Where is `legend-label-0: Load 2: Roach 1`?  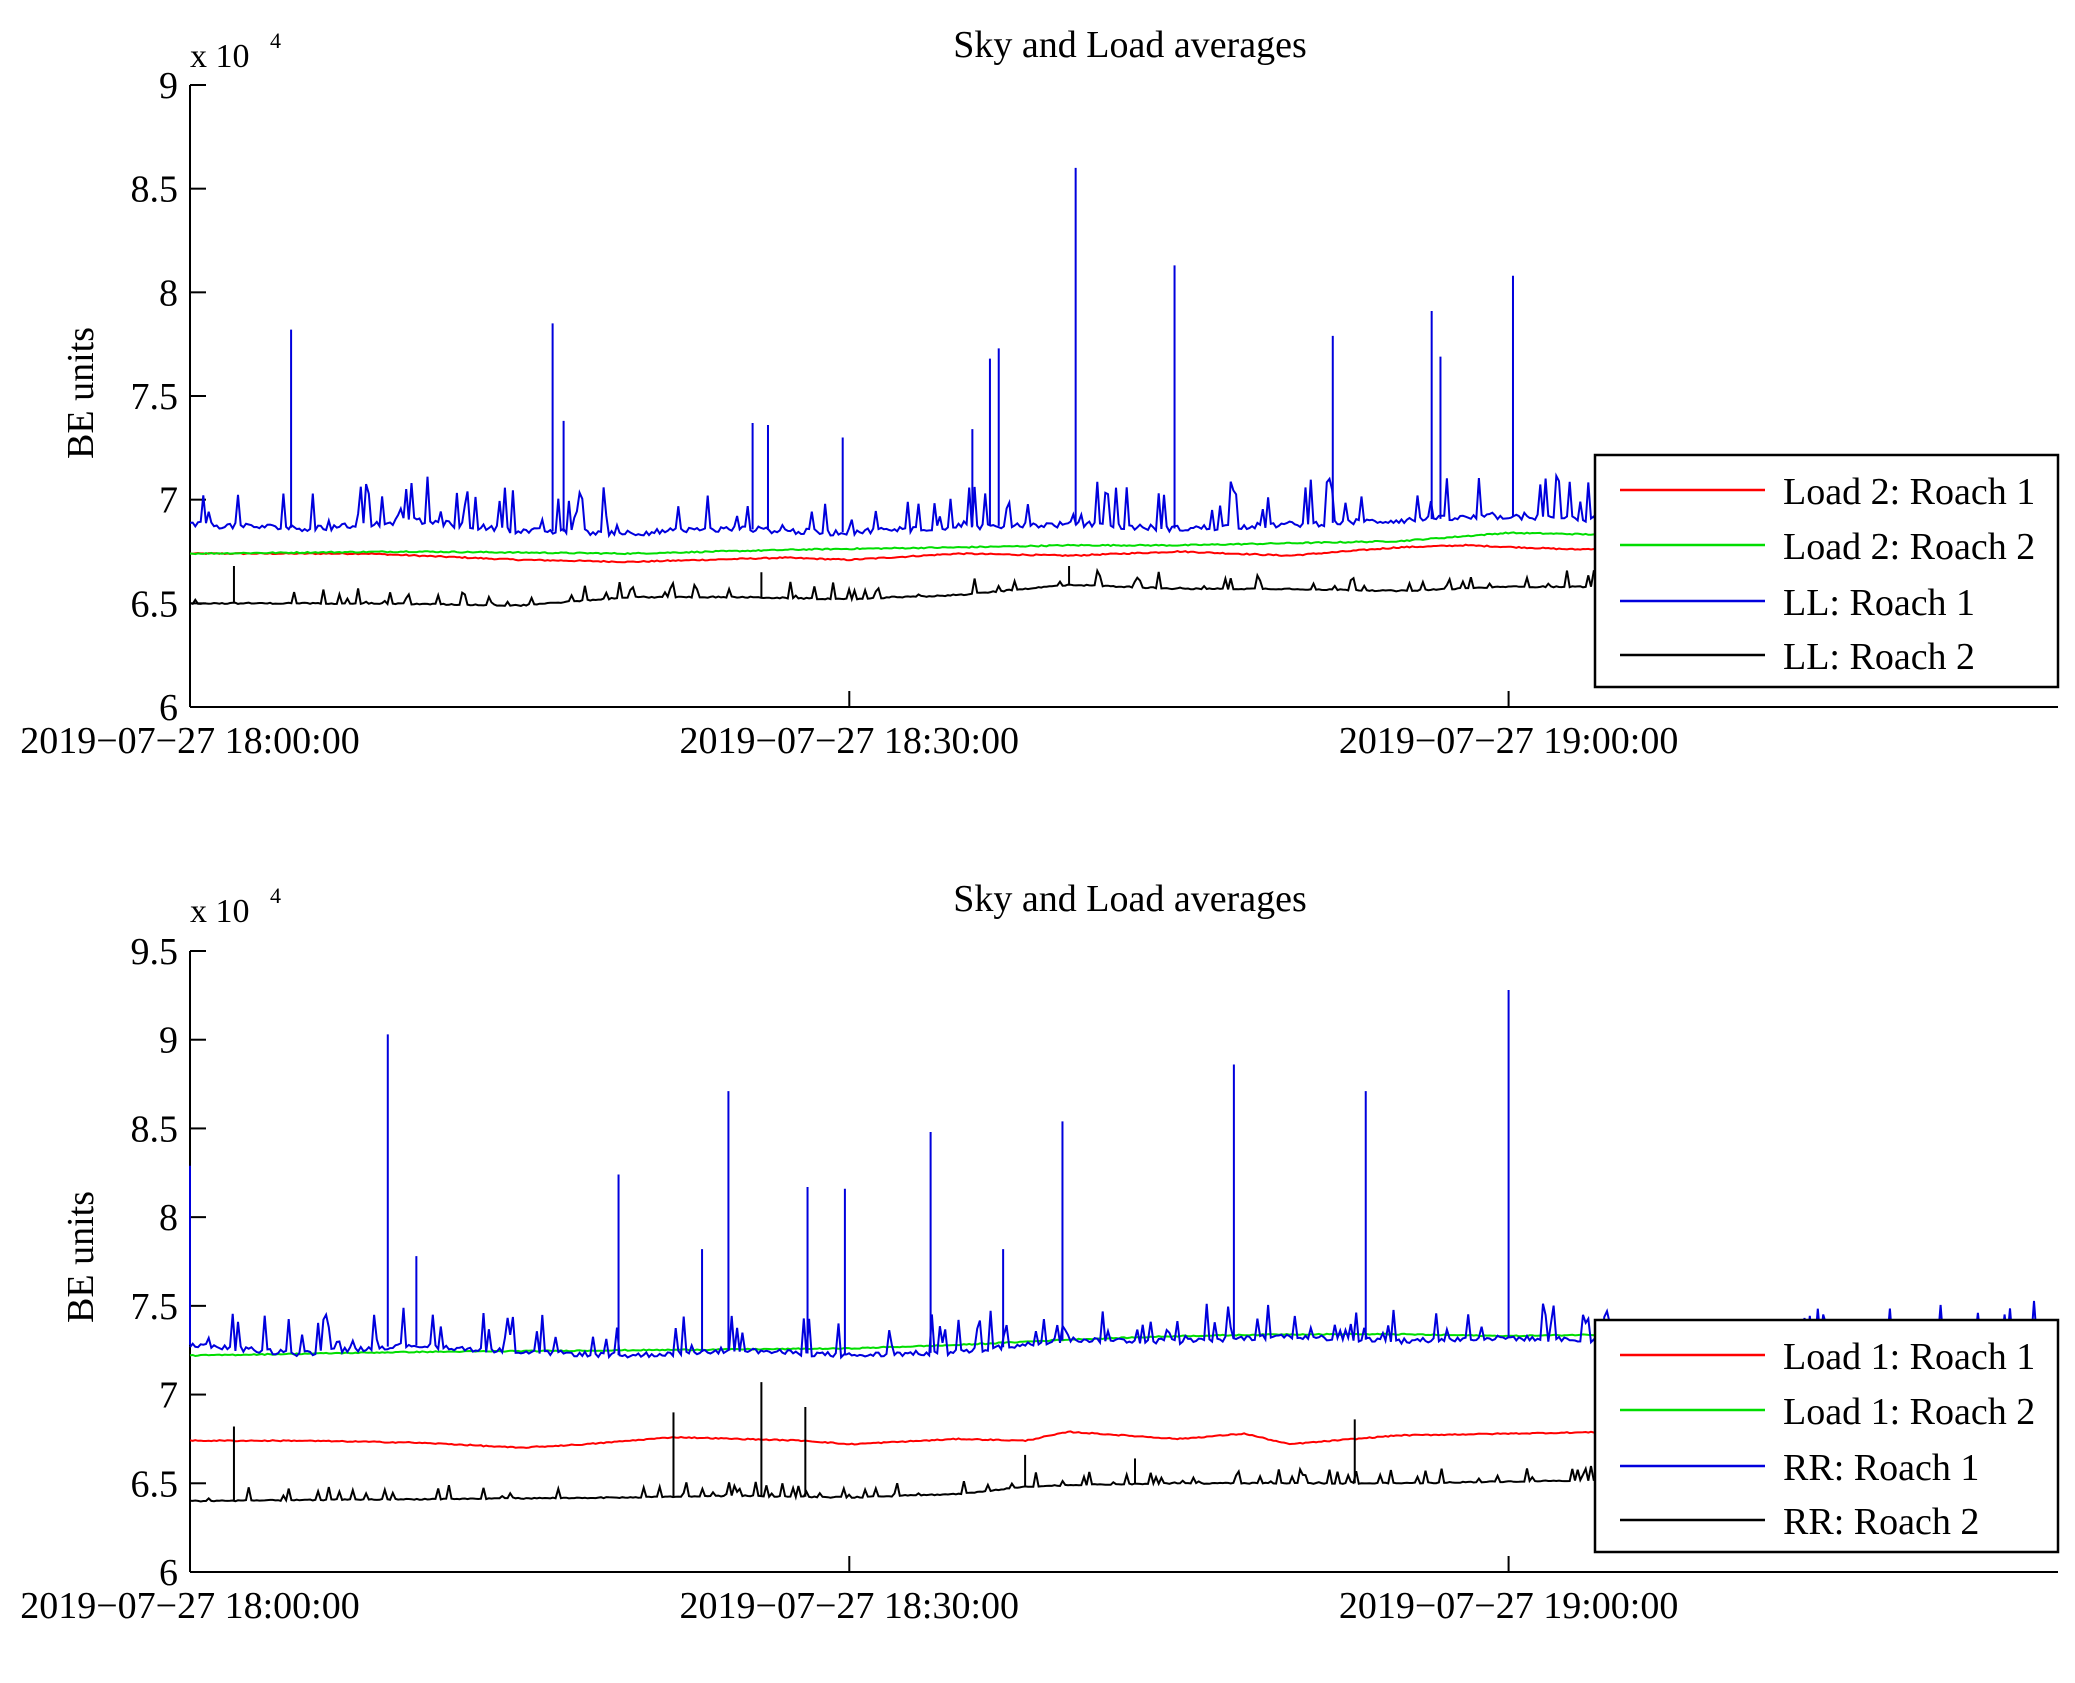 legend-label-0: Load 2: Roach 1 is located at coordinates (1909, 492).